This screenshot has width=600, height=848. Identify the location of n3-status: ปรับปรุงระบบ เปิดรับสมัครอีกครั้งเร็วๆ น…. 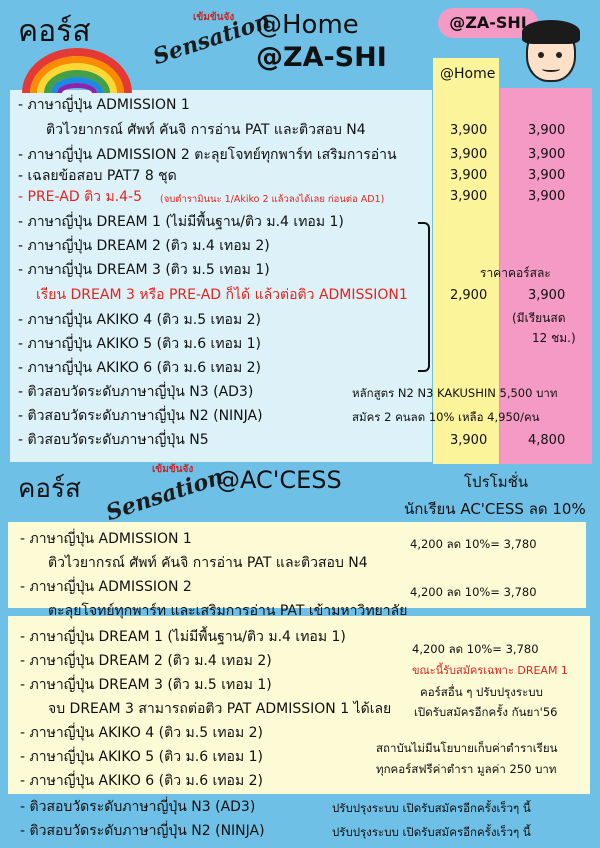
(431, 808).